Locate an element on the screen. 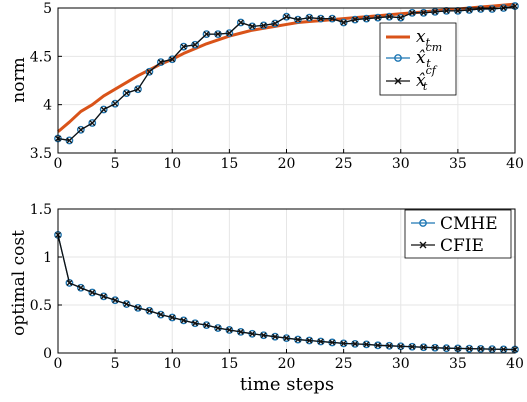 Image resolution: width=527 pixels, height=402 pixels. top-chart-legend: xt x̂cm t x̂cf t is located at coordinates (418, 59).